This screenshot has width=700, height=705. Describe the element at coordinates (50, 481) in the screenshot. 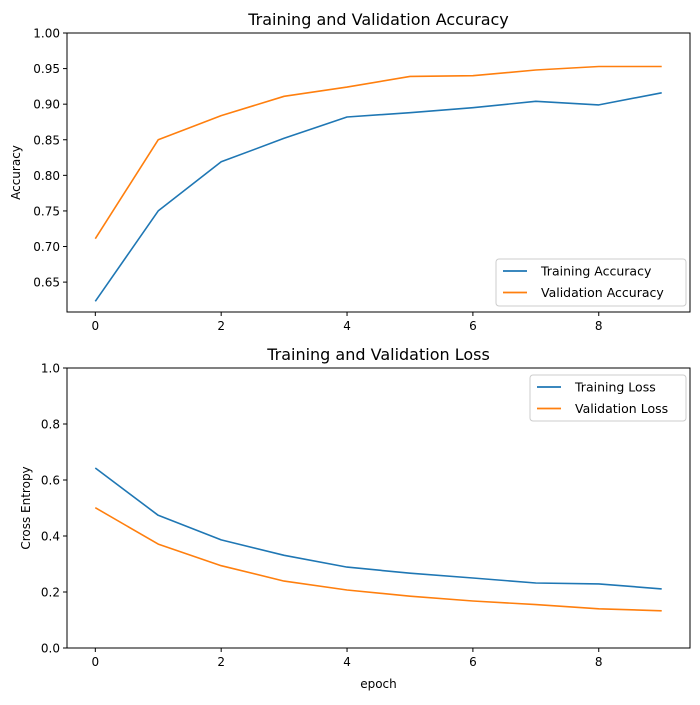

I see `y-tick-label: 0.6` at that location.